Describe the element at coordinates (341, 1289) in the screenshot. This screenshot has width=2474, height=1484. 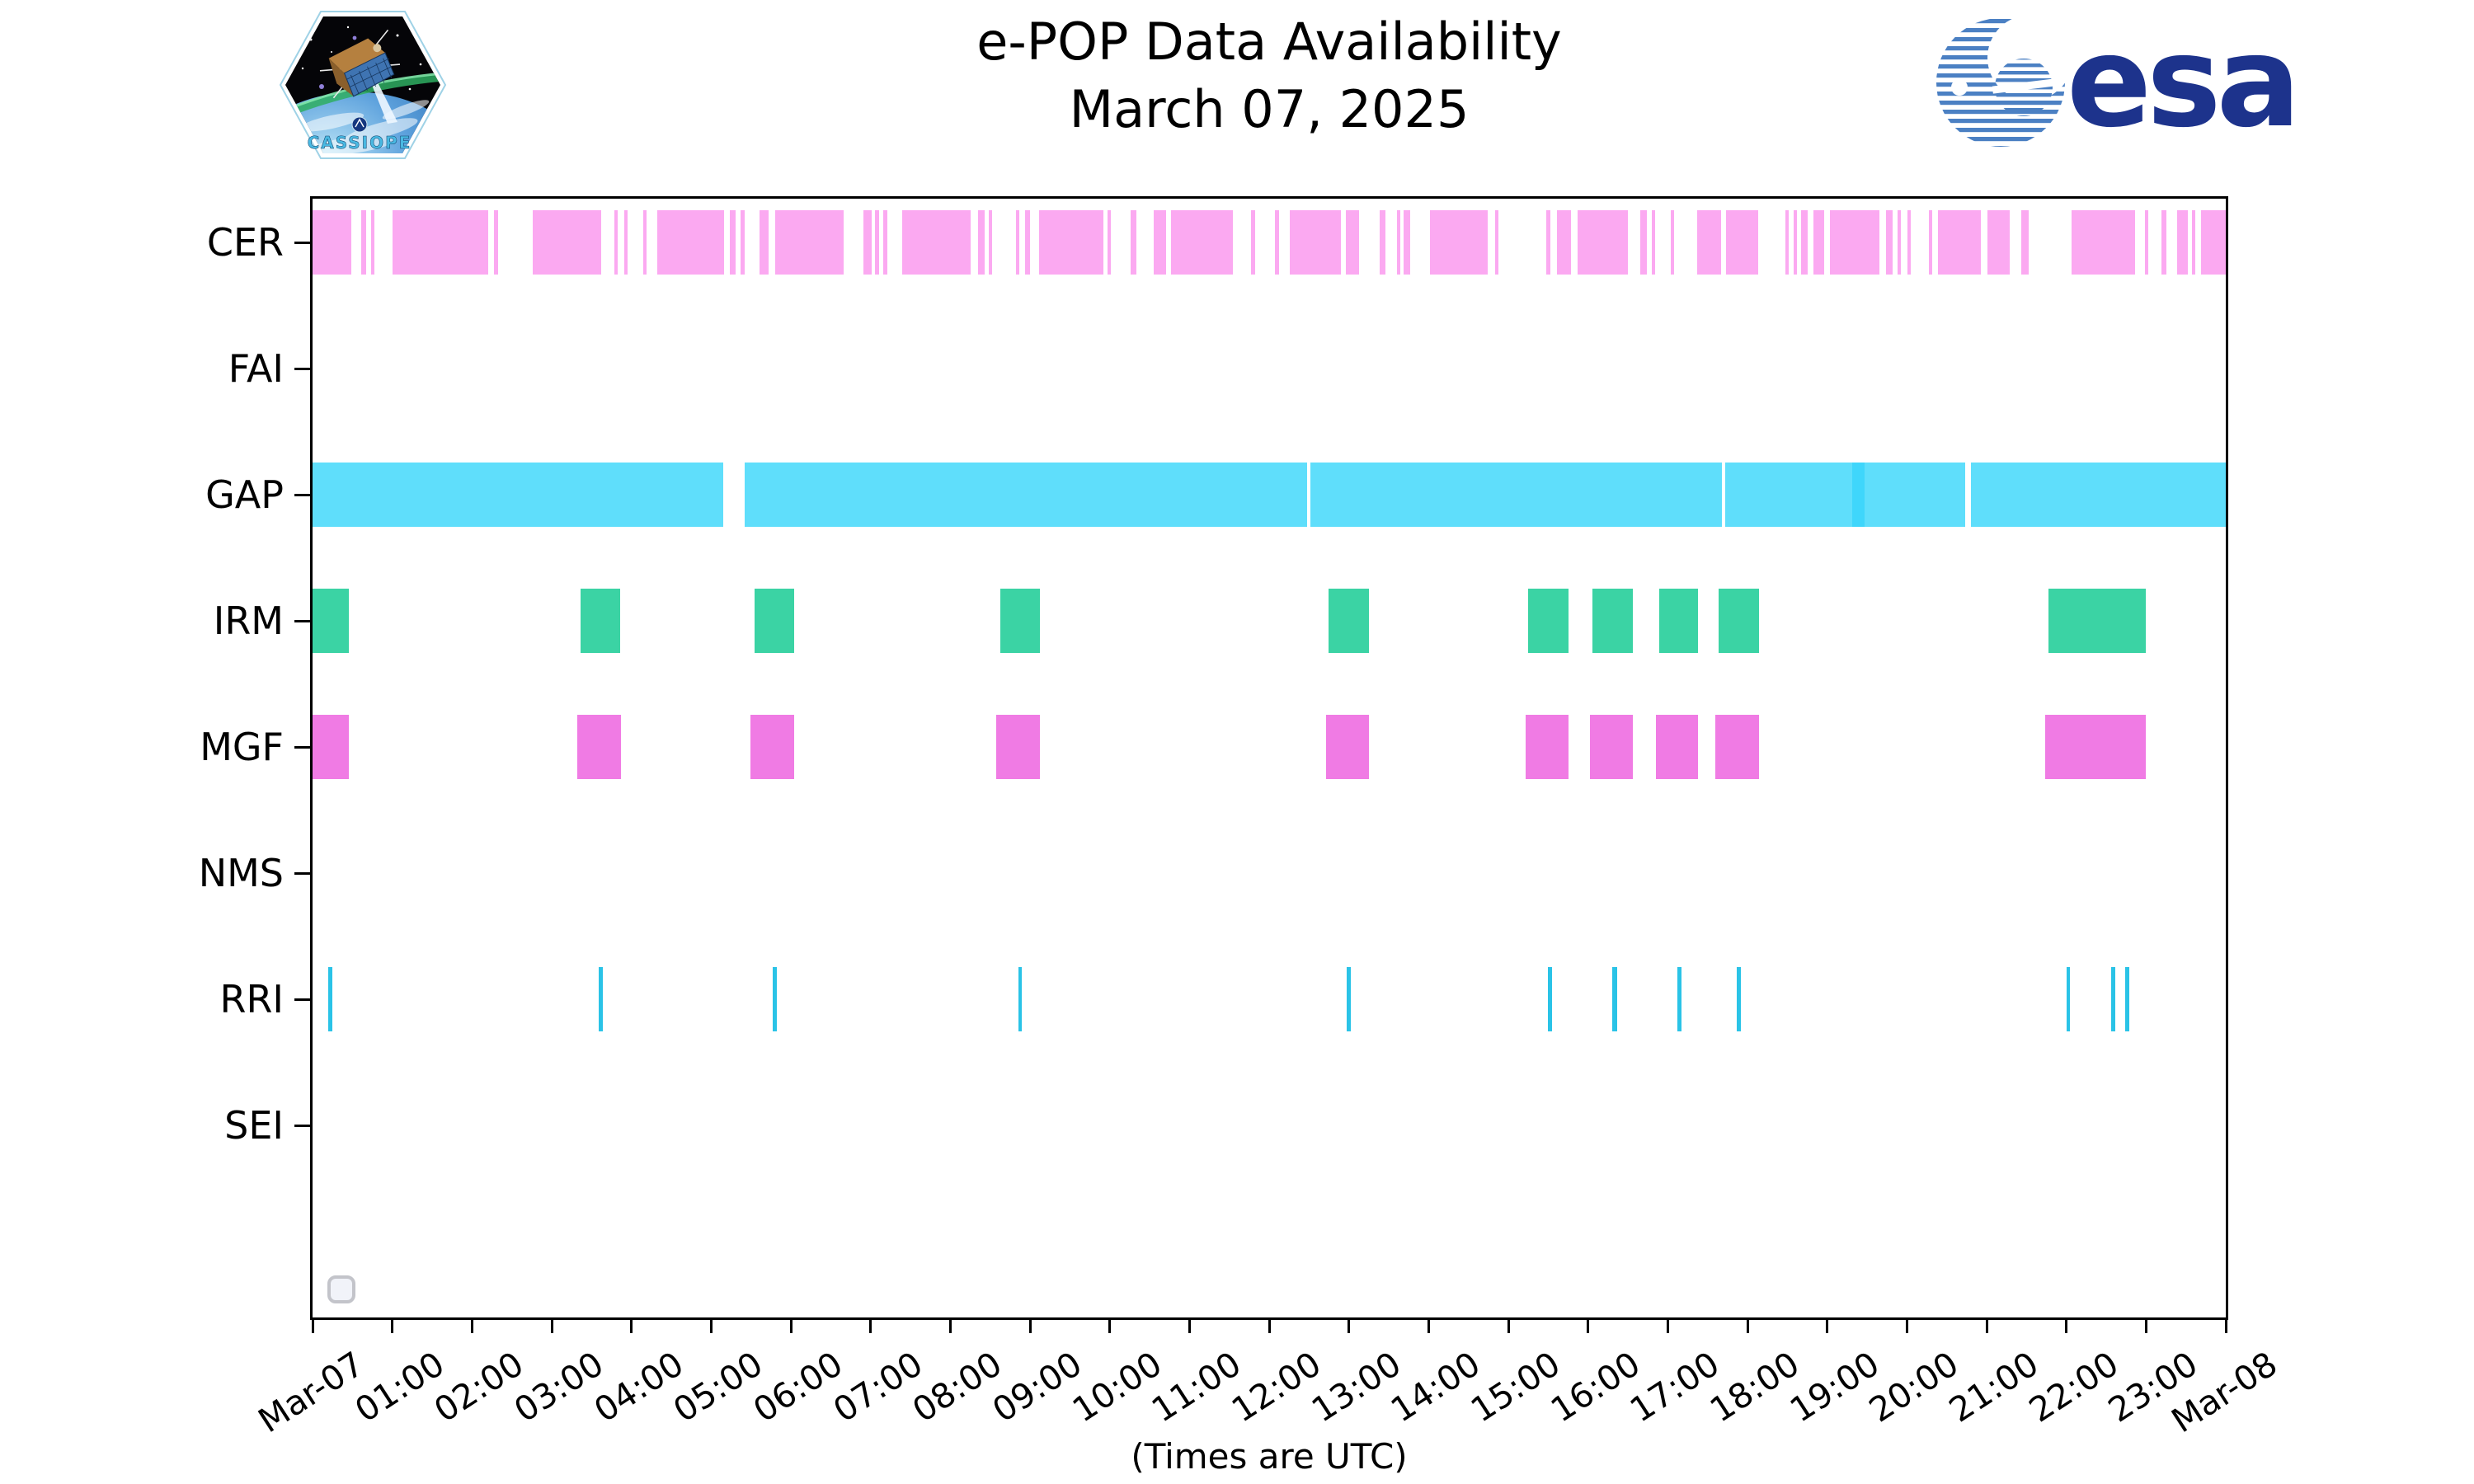
I see `corner-widget-button` at that location.